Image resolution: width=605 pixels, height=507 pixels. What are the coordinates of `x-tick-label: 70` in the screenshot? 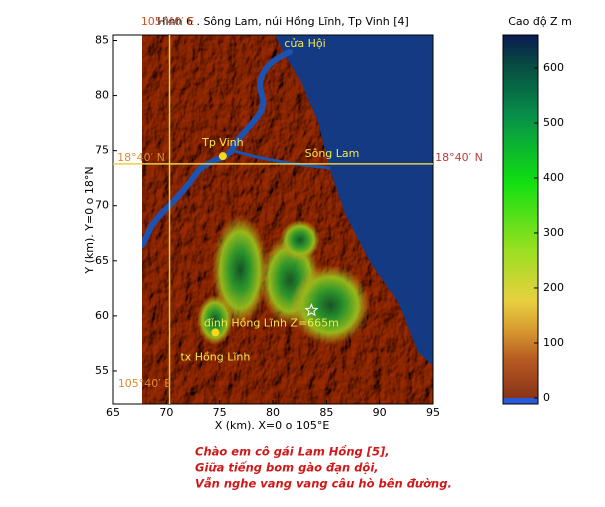 It's located at (166, 412).